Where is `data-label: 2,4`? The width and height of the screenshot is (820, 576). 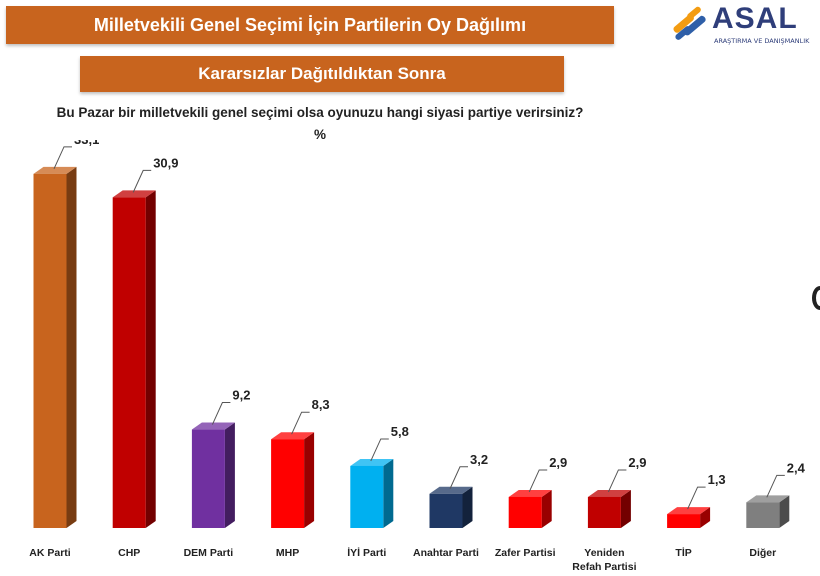 data-label: 2,4 is located at coordinates (796, 467).